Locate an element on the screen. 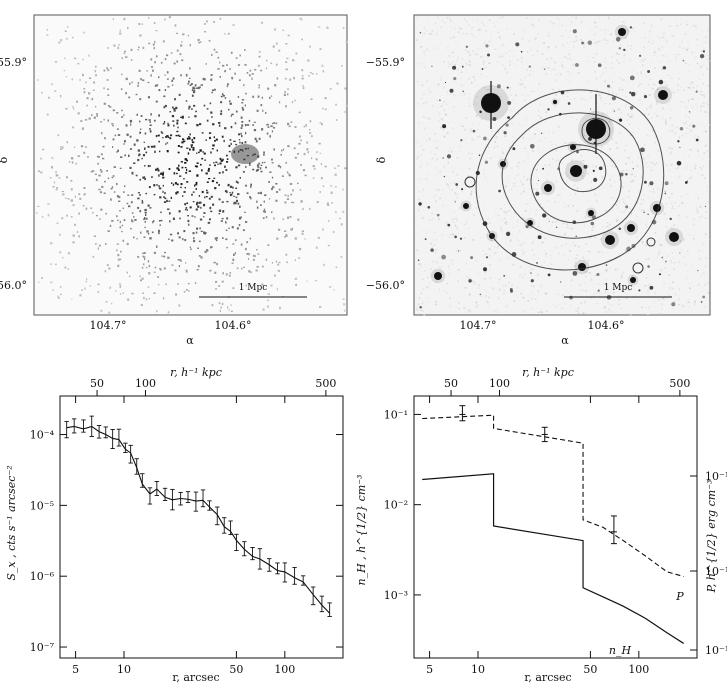 Image resolution: width=727 pixels, height=693 pixels. density-pressure-left-y-tick-label: 10⁻² is located at coordinates (396, 505).